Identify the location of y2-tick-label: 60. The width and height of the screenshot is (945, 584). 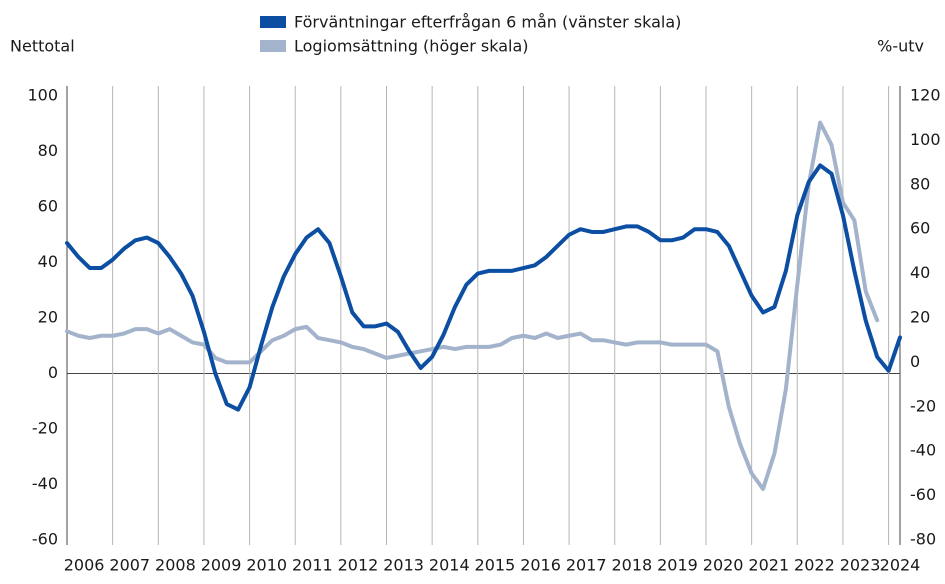
(920, 228).